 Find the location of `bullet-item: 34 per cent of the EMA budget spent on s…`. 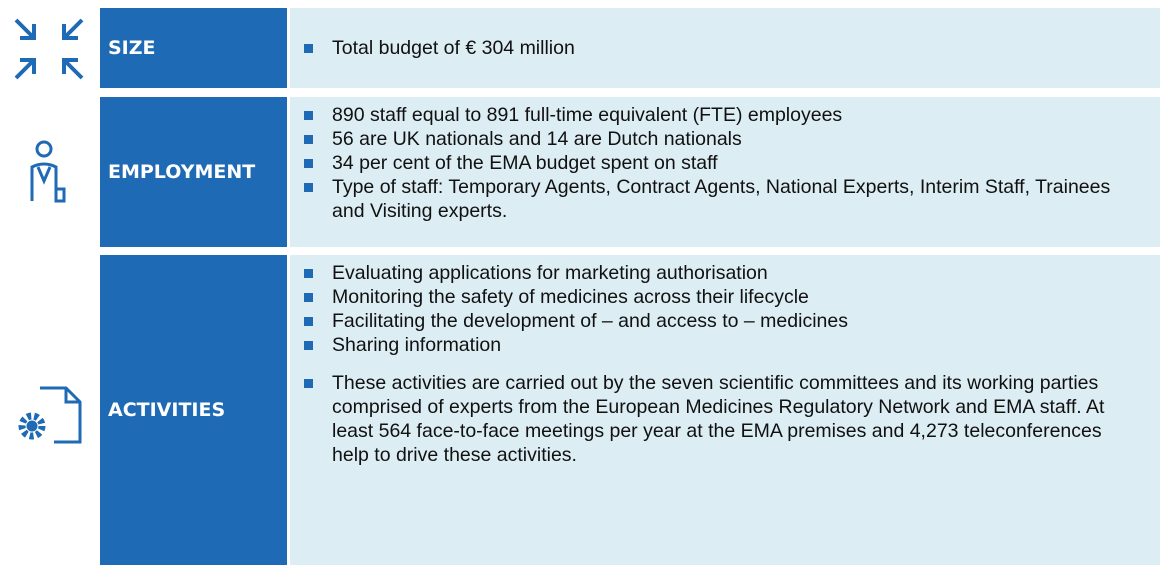

bullet-item: 34 per cent of the EMA budget spent on s… is located at coordinates (721, 163).